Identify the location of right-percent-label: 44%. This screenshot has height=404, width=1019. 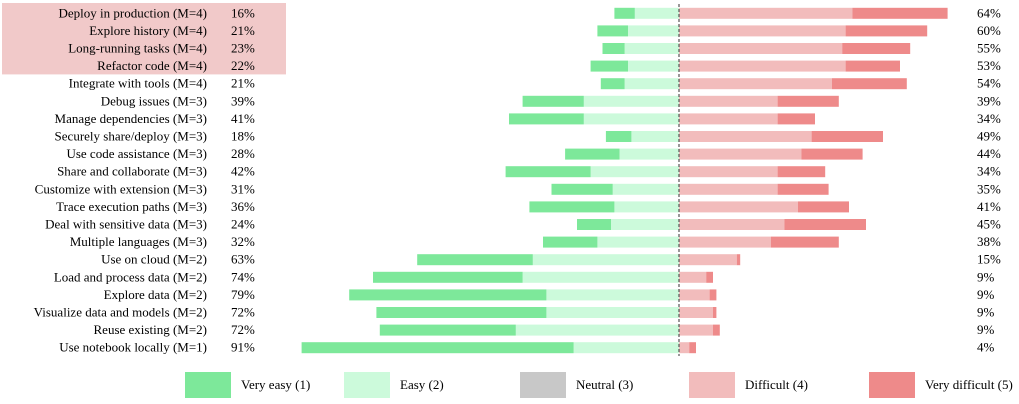
(989, 153).